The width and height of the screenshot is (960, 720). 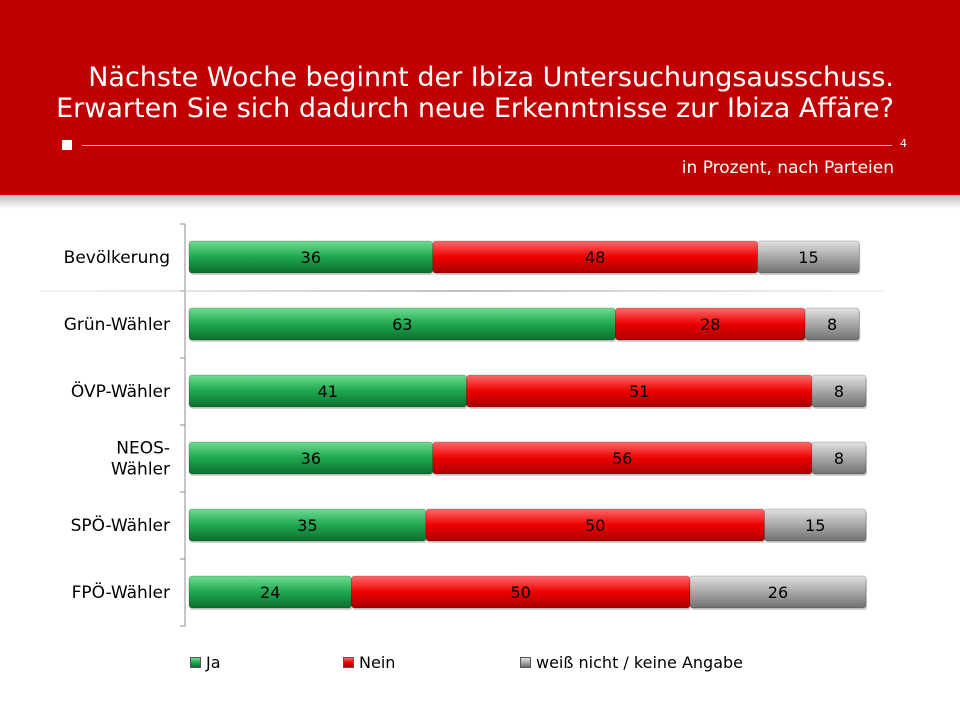 I want to click on data-label-ja: 35, so click(x=307, y=525).